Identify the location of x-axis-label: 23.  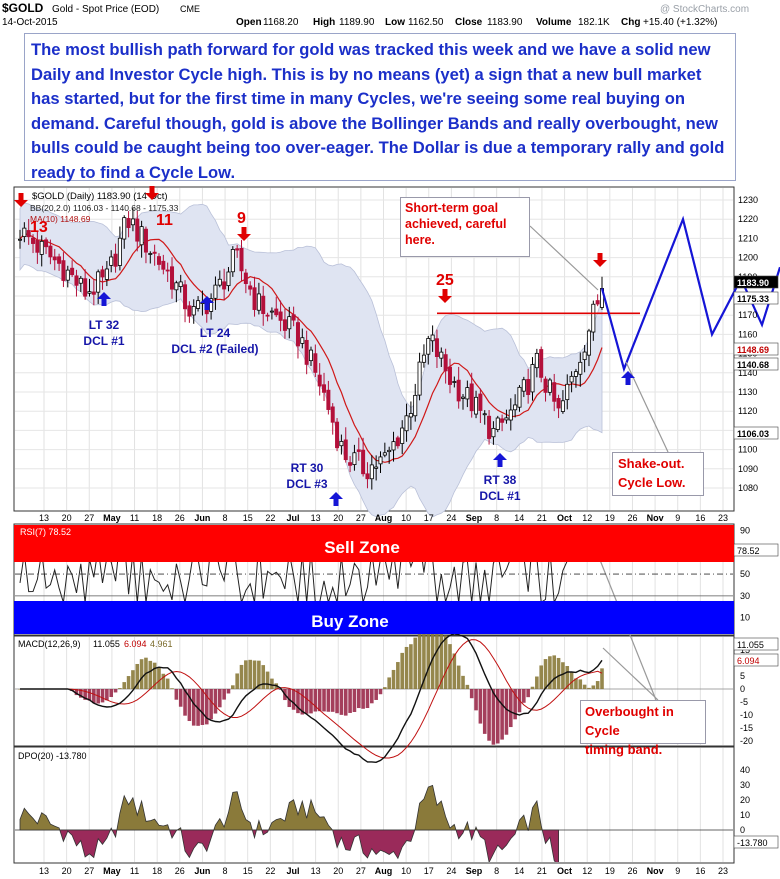
(723, 518).